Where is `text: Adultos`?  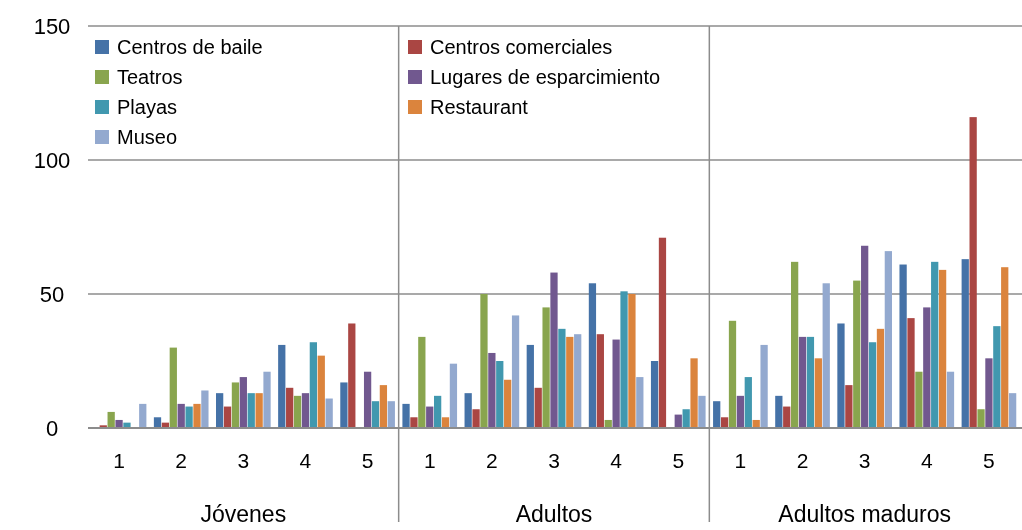 text: Adultos is located at coordinates (554, 514).